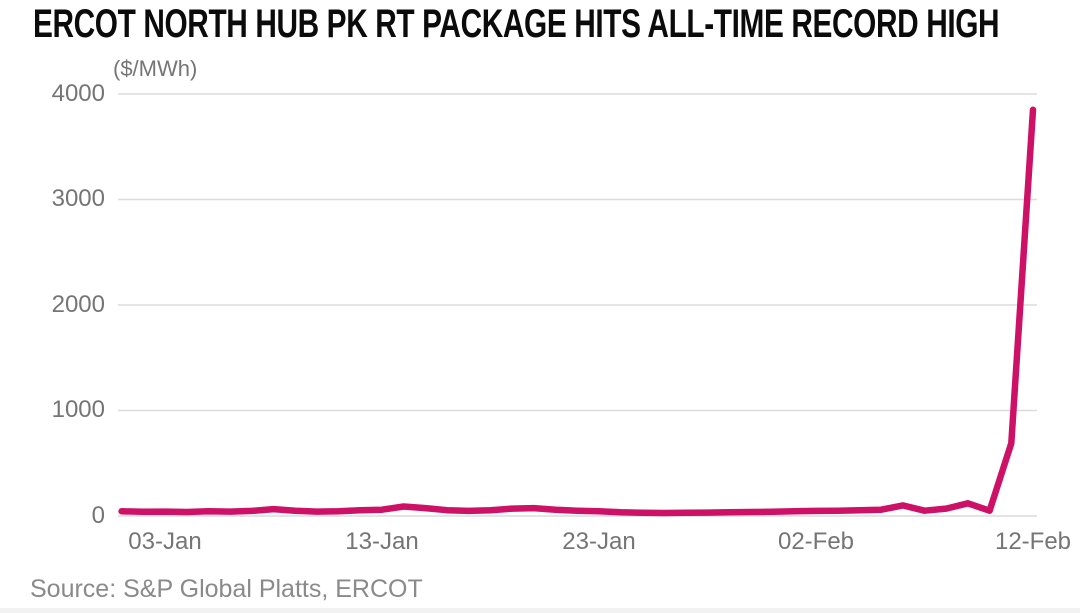  What do you see at coordinates (226, 589) in the screenshot?
I see `source-credit: Source: S&P Global Platts, ERCOT` at bounding box center [226, 589].